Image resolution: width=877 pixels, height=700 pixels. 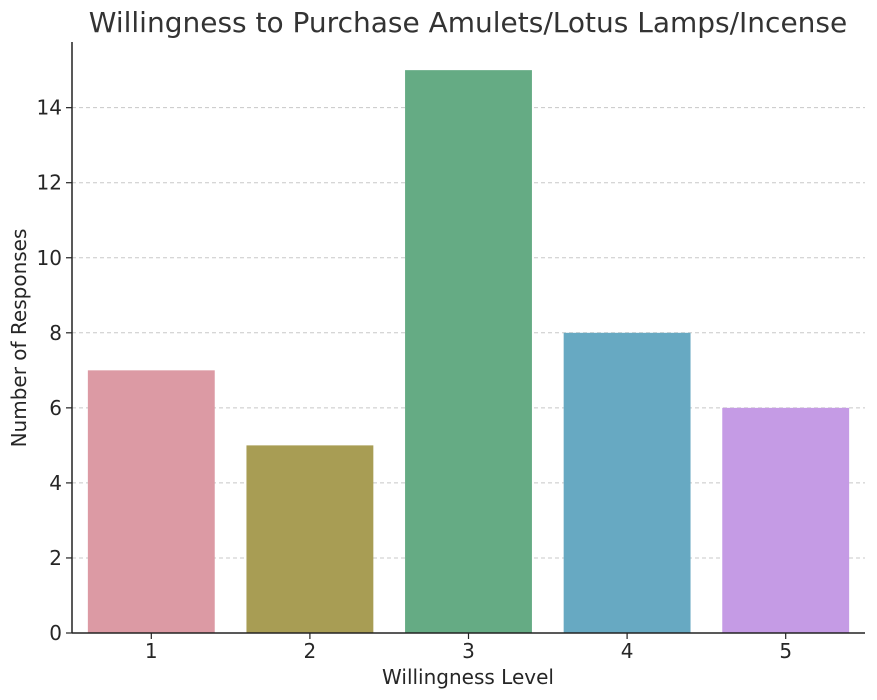 I want to click on y-tick-label-2: 2, so click(x=55, y=558).